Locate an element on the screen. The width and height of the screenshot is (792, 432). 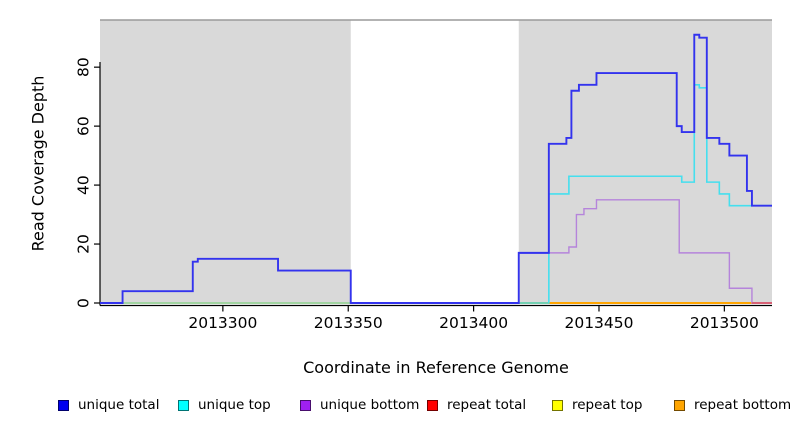
x-axis-title: Coordinate in Reference Genome is located at coordinates (436, 367).